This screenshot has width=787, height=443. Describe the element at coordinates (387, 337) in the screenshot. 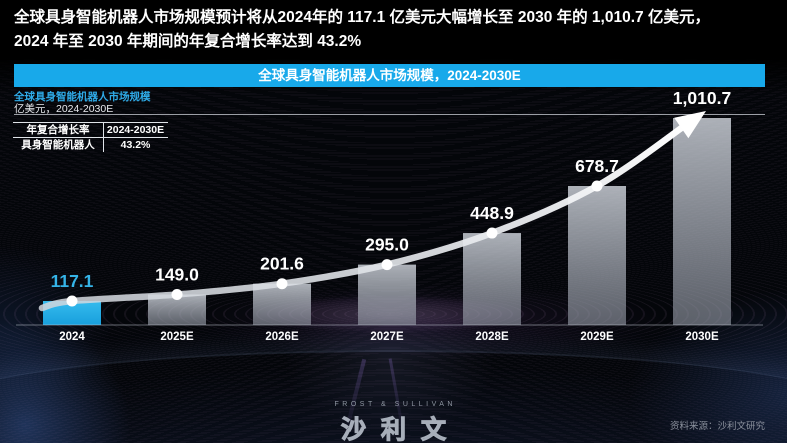

I see `x-tick-2027E: 2027E` at that location.